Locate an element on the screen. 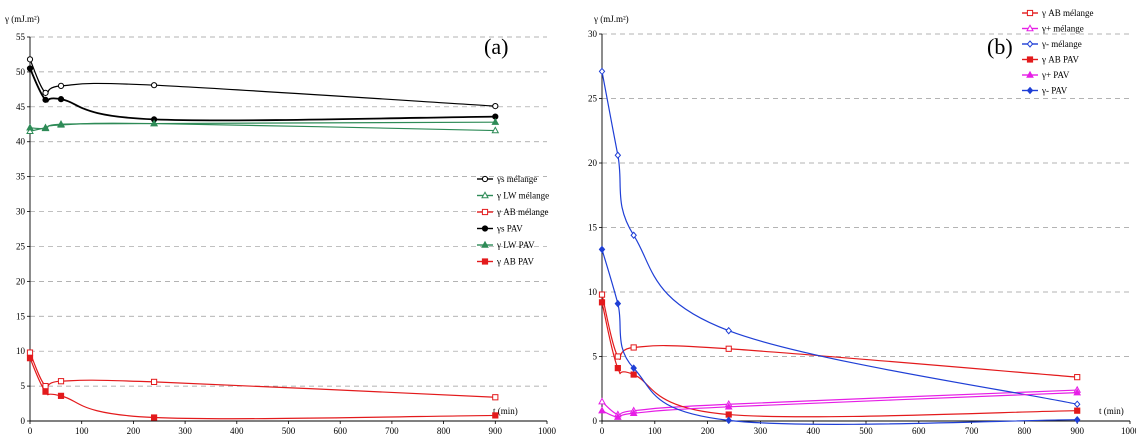  legend-item: γ LW PAV is located at coordinates (506, 245).